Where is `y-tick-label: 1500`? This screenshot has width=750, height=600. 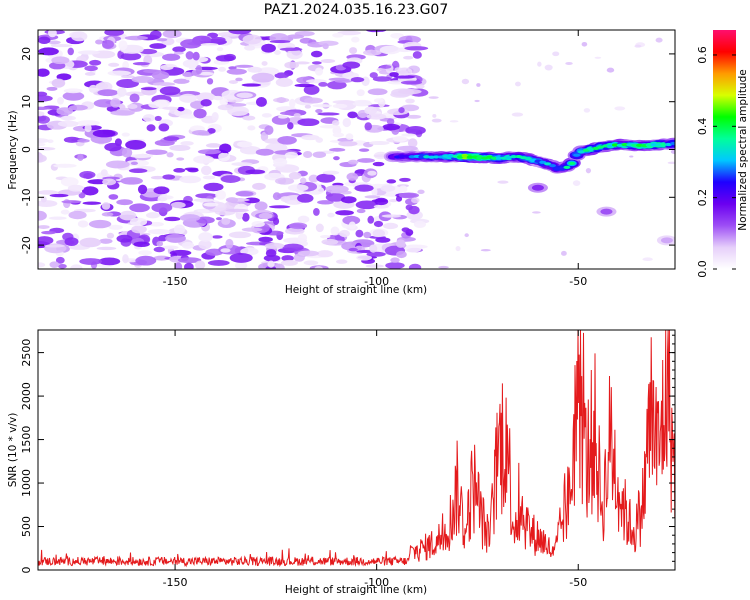 y-tick-label: 1500 is located at coordinates (26, 440).